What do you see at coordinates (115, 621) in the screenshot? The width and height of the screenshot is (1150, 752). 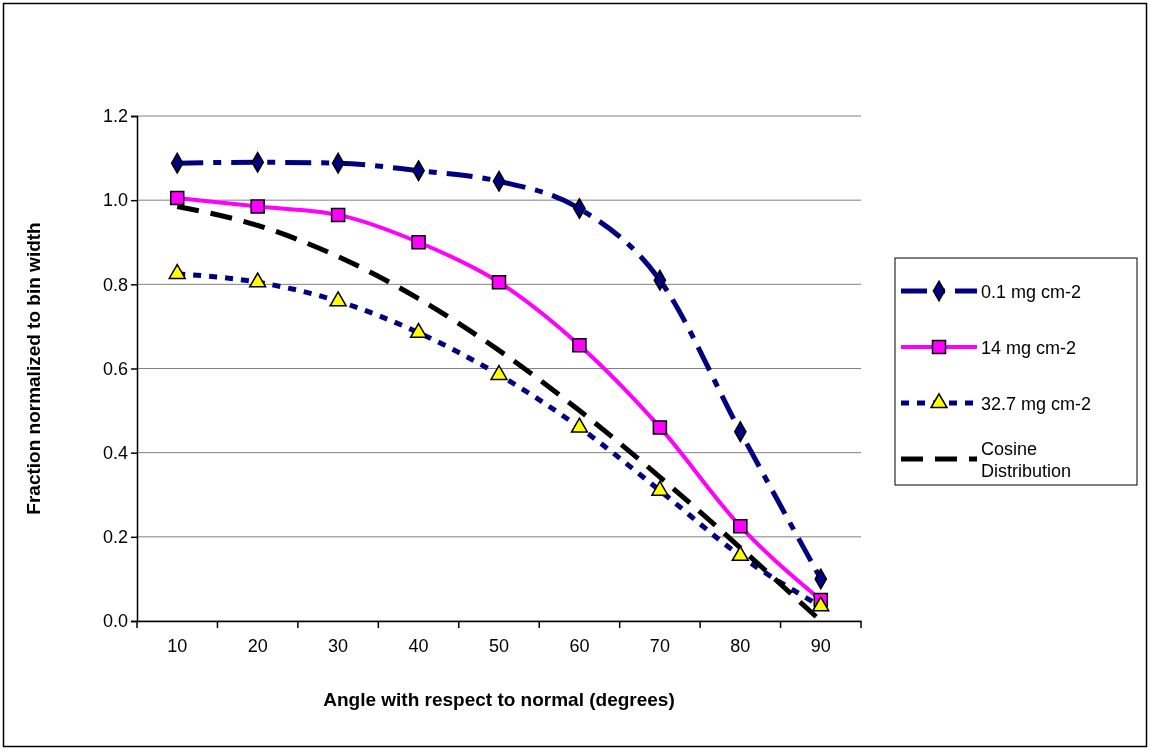 I see `y-tick-label: 0.0` at bounding box center [115, 621].